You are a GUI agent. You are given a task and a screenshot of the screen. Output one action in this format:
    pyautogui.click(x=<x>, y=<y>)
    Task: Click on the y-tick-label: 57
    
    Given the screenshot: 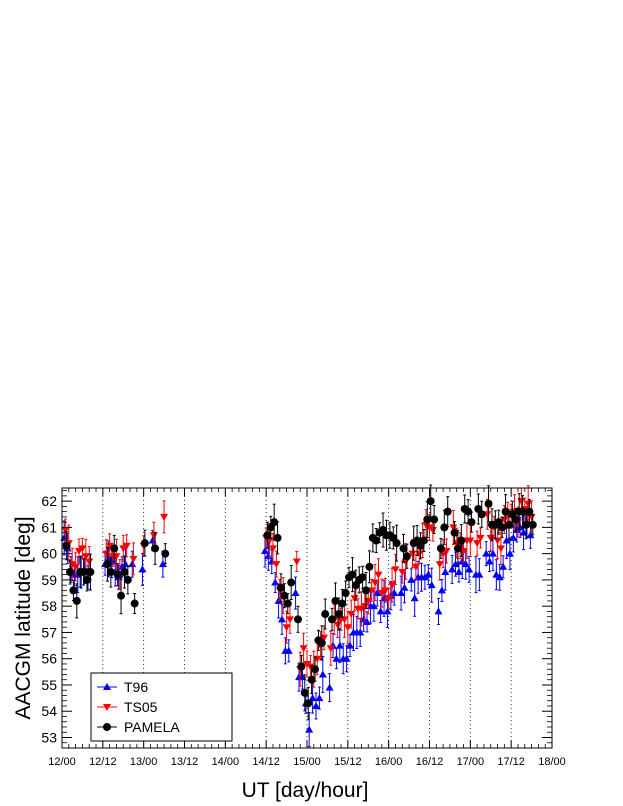 What is the action you would take?
    pyautogui.click(x=49, y=632)
    